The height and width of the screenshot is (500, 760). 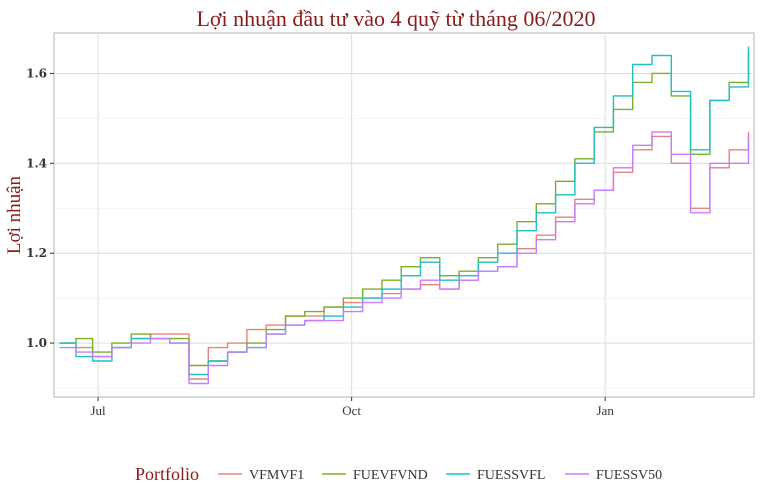 What do you see at coordinates (36, 343) in the screenshot?
I see `y-tick-label: 1.0` at bounding box center [36, 343].